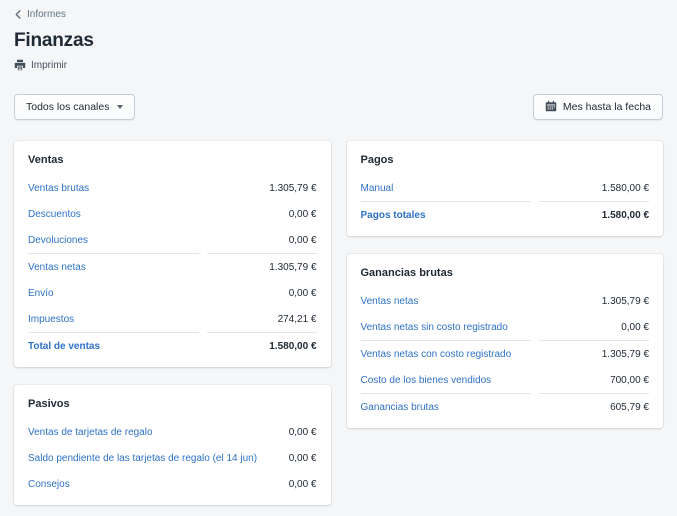 The height and width of the screenshot is (516, 677). I want to click on metric-link: Costo de los bienes vendidos, so click(426, 380).